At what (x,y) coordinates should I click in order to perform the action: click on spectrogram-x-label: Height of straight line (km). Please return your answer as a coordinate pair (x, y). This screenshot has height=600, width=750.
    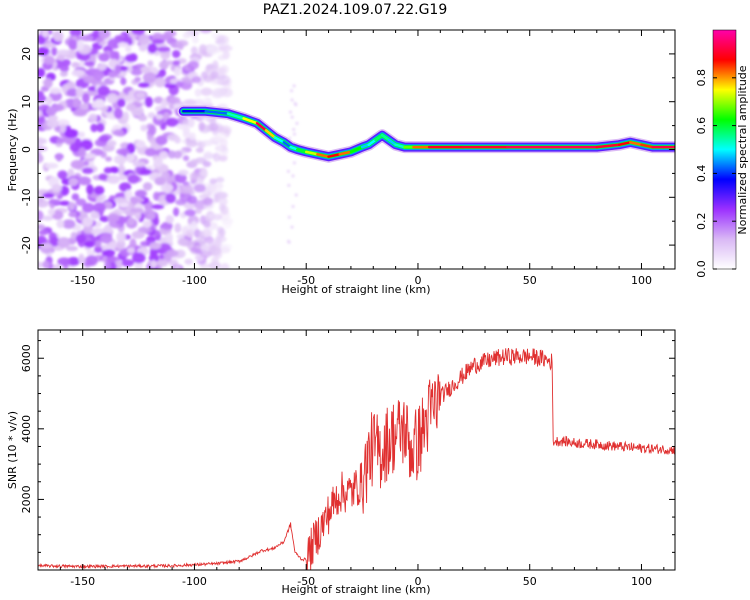
    Looking at the image, I should click on (355, 289).